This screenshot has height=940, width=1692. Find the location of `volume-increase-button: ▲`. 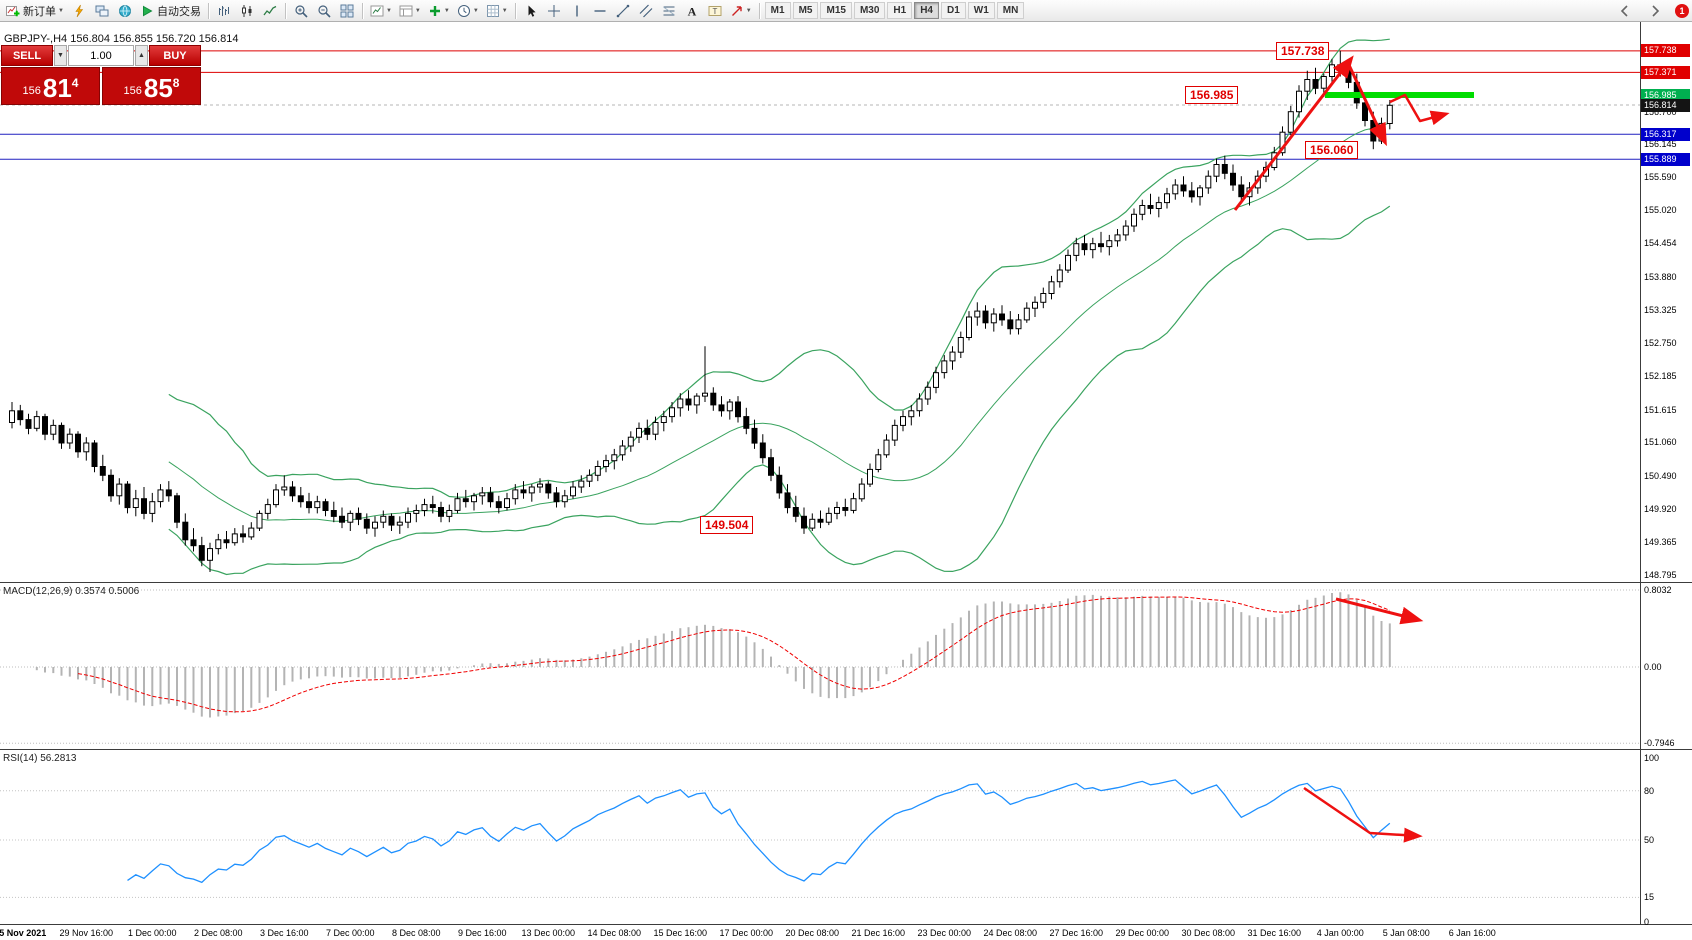

volume-increase-button: ▲ is located at coordinates (141, 55).